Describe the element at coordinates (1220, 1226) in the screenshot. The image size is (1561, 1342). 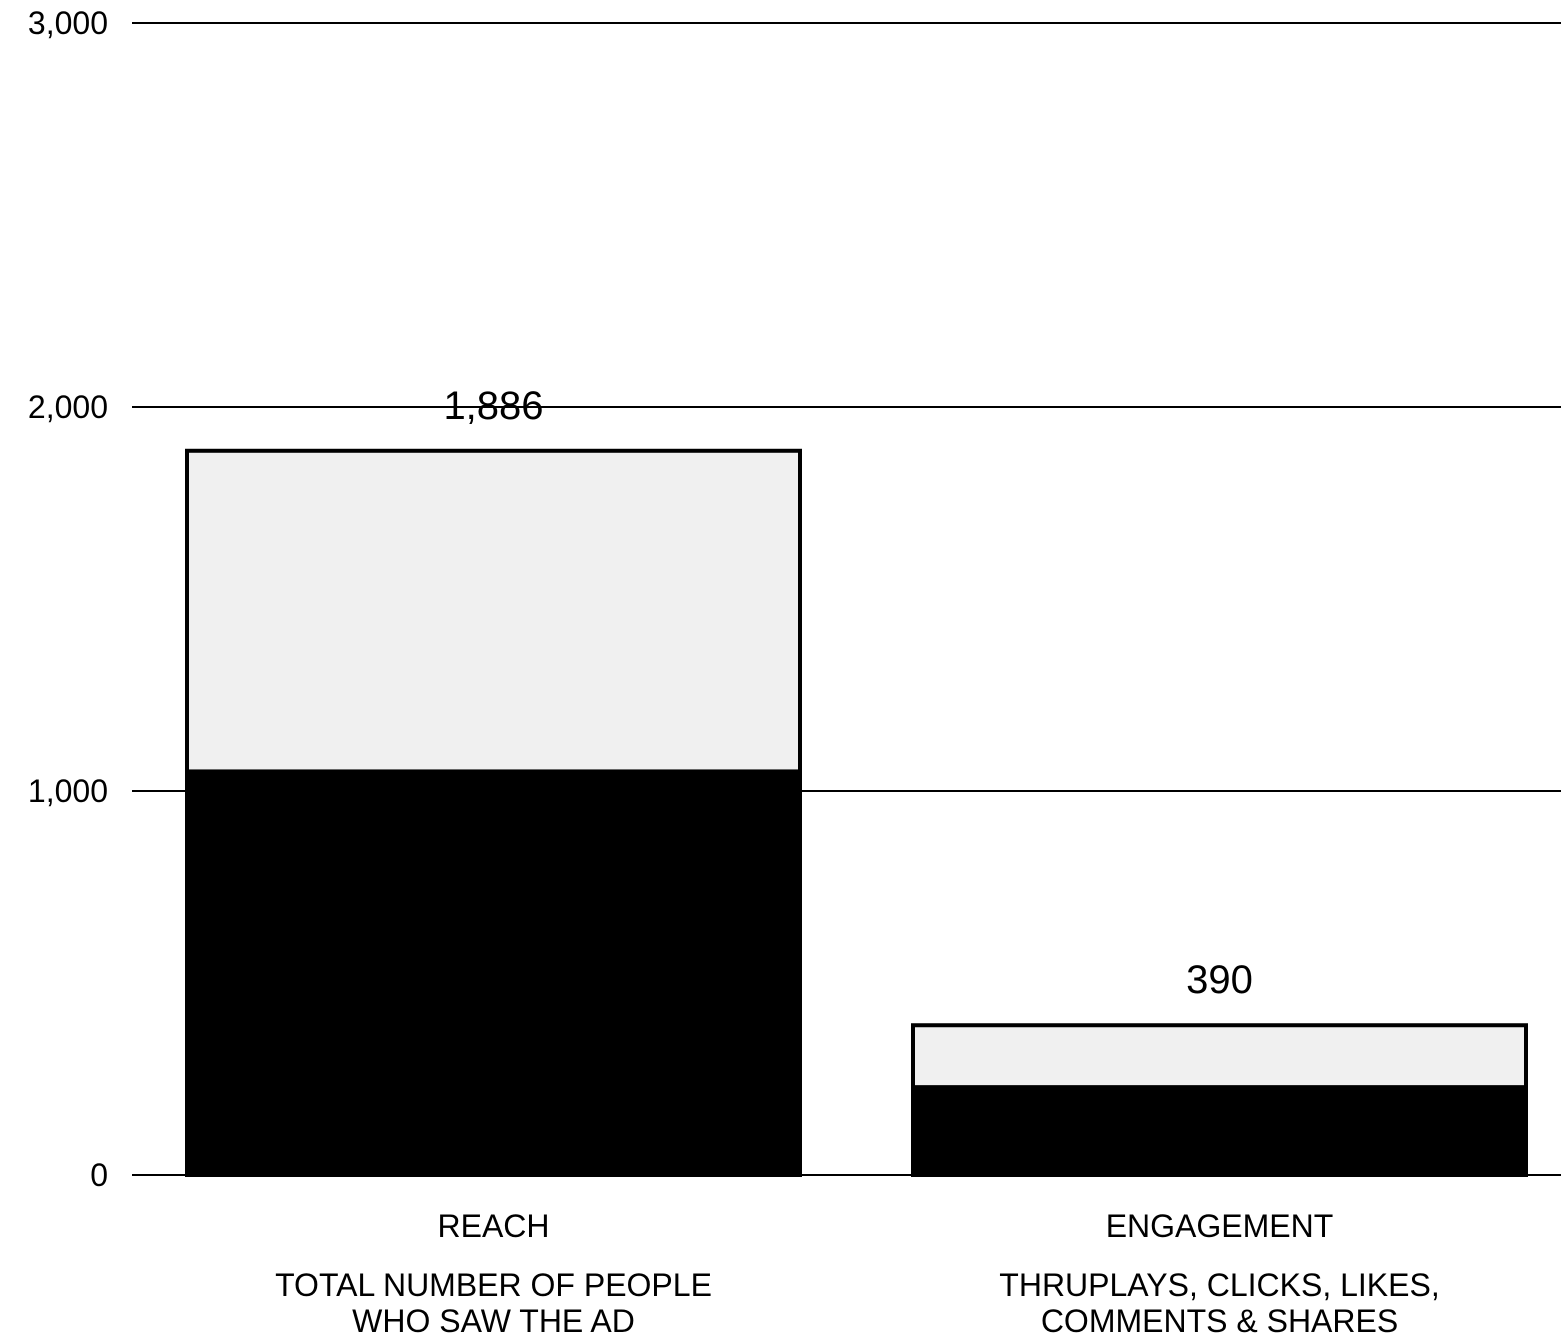
I see `category-label: ENGAGEMENT` at that location.